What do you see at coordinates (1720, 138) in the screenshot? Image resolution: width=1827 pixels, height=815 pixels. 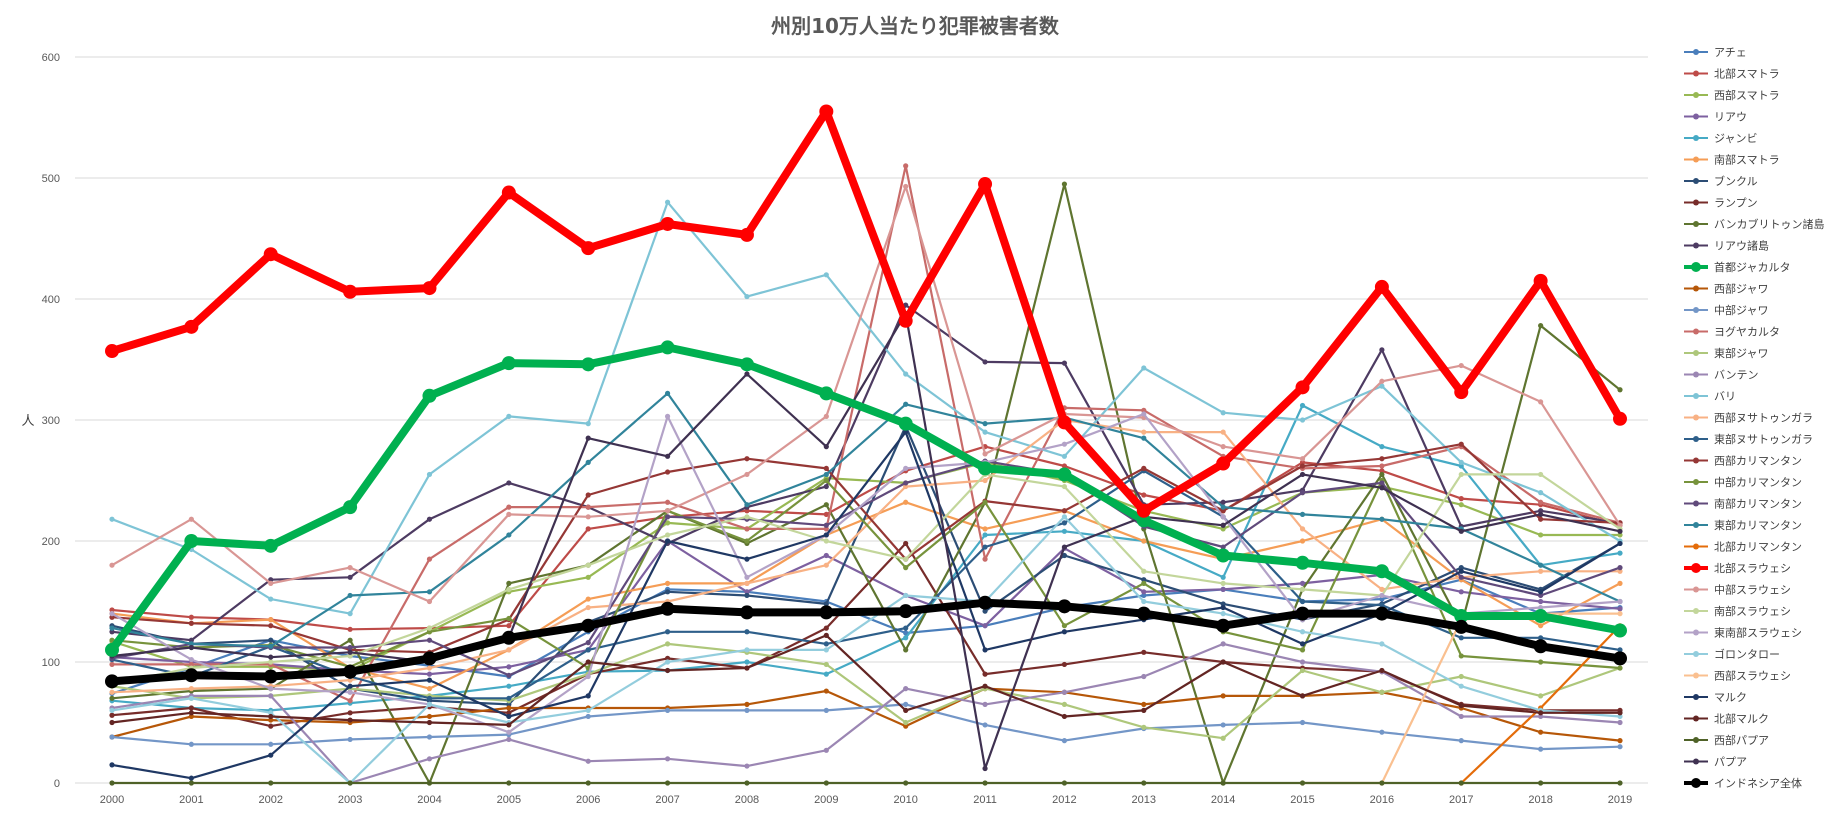 I see `legend-item: ジャンビ` at bounding box center [1720, 138].